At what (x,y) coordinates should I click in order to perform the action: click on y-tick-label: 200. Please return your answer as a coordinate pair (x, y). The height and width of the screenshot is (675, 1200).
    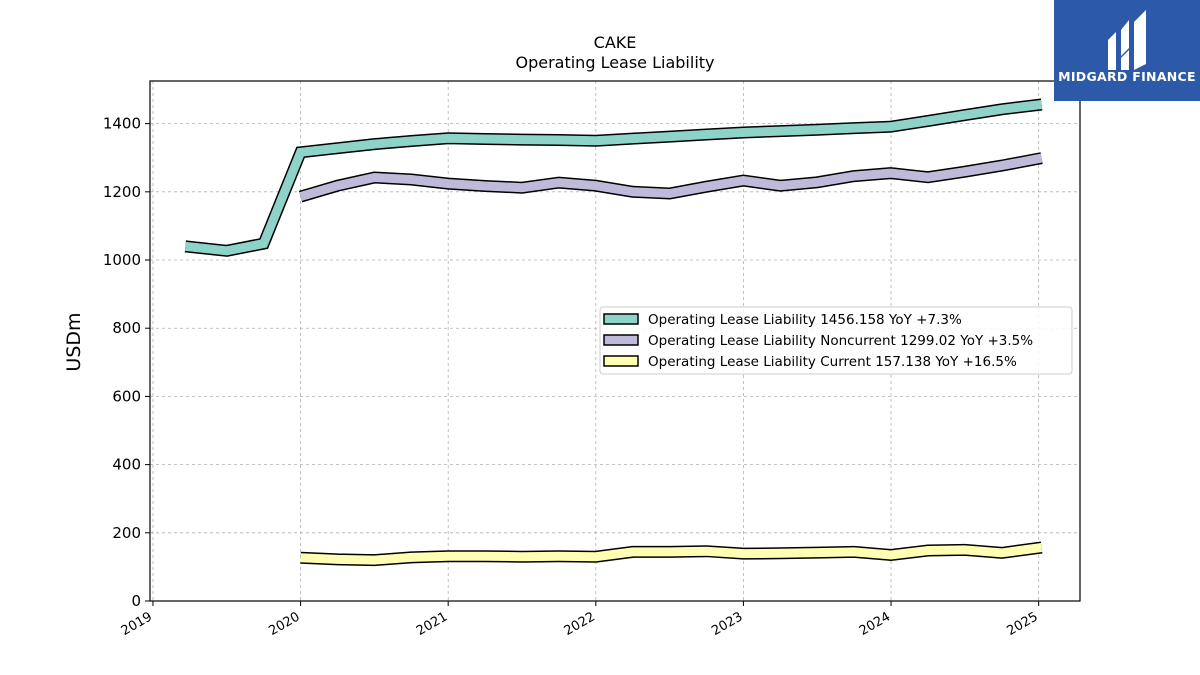
    Looking at the image, I should click on (126, 533).